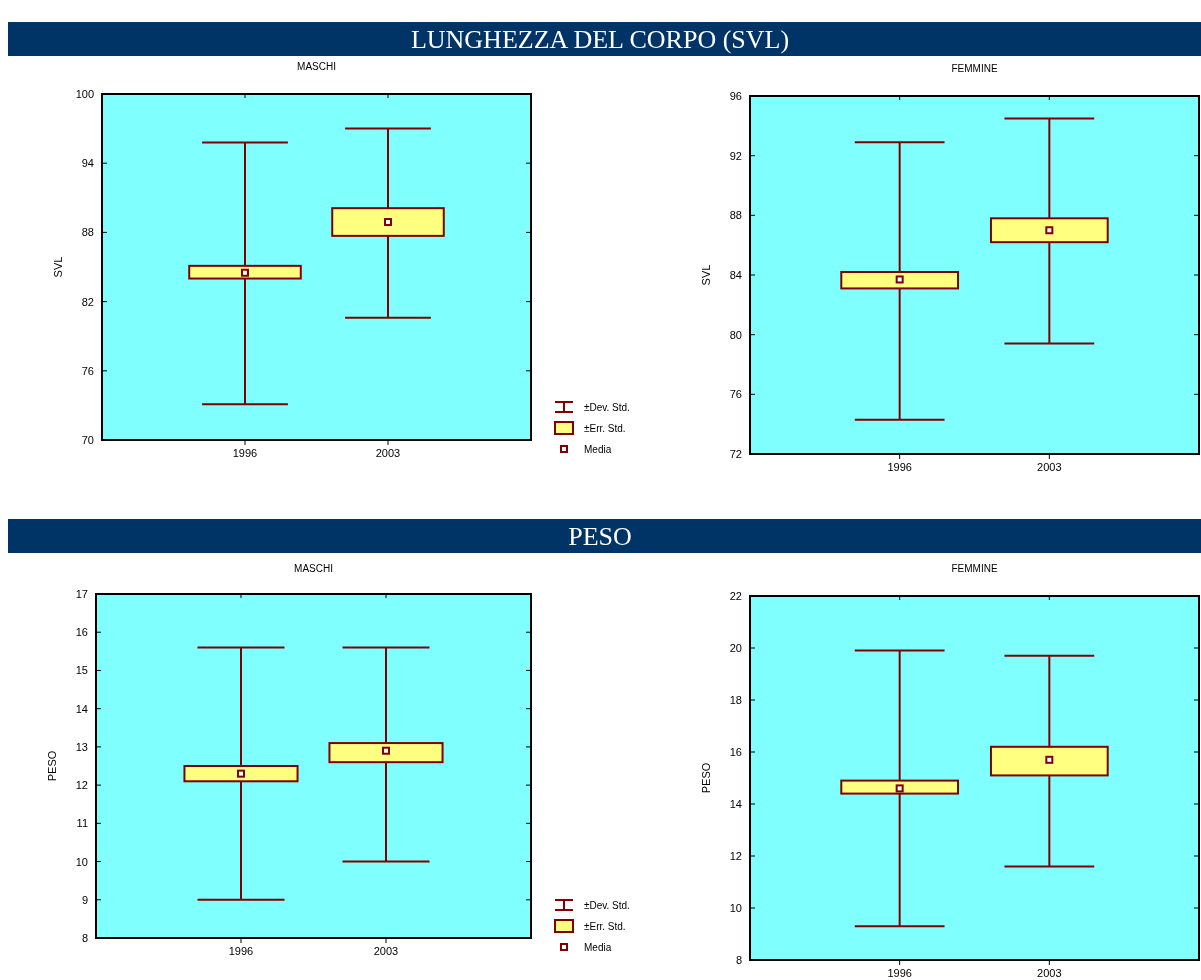 This screenshot has width=1201, height=980. Describe the element at coordinates (735, 96) in the screenshot. I see `y-tick-label: 96` at that location.